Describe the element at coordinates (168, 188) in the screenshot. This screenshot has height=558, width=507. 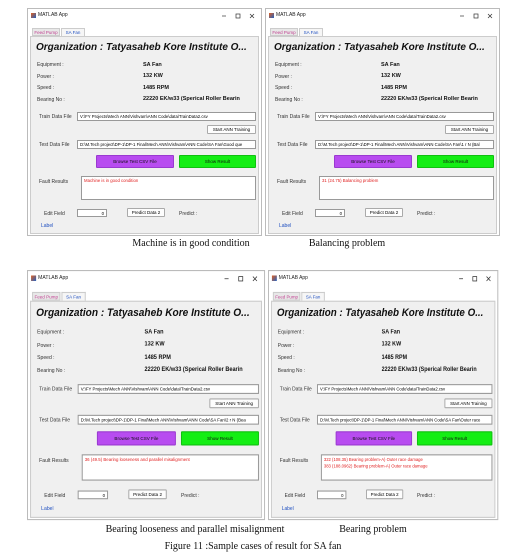
I see `fault-results: Machine is in good condition` at that location.